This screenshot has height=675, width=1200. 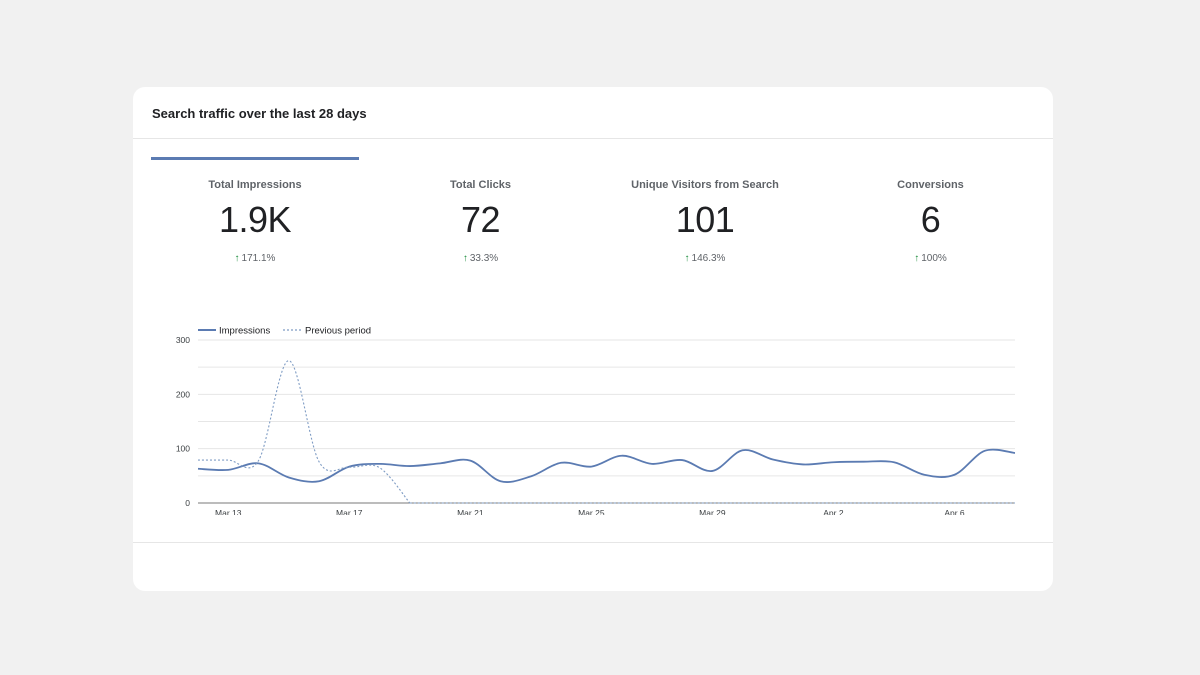 What do you see at coordinates (593, 542) in the screenshot?
I see `card-divider` at bounding box center [593, 542].